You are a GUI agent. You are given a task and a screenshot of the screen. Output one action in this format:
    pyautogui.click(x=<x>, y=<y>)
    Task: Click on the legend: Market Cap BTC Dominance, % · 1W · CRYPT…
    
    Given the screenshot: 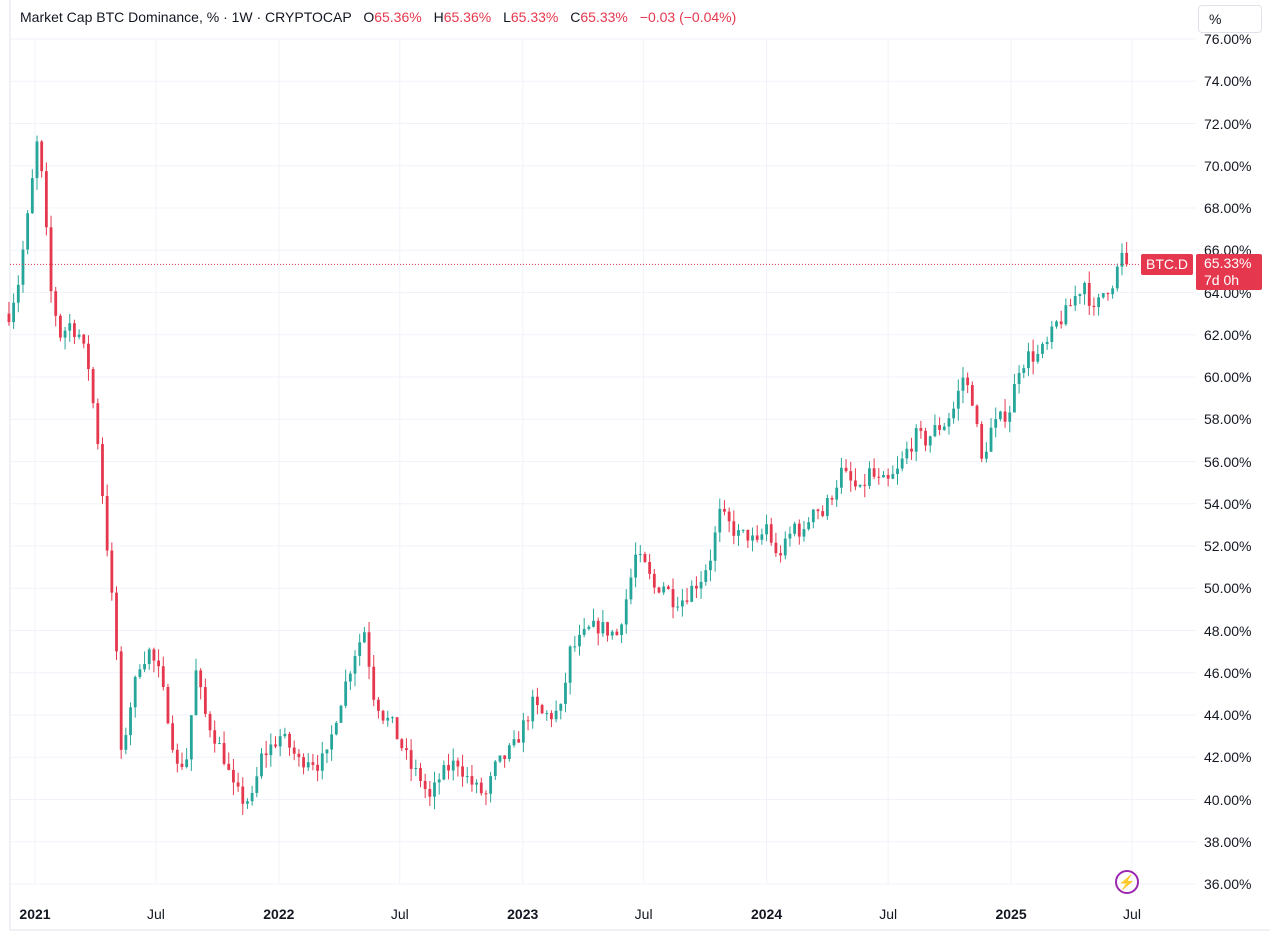 What is the action you would take?
    pyautogui.click(x=378, y=17)
    